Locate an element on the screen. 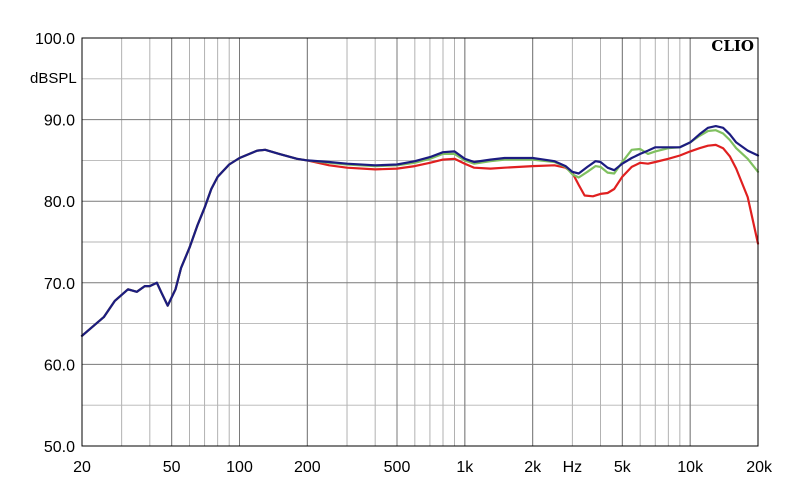  y-tick-label: 100.0 is located at coordinates (55, 39).